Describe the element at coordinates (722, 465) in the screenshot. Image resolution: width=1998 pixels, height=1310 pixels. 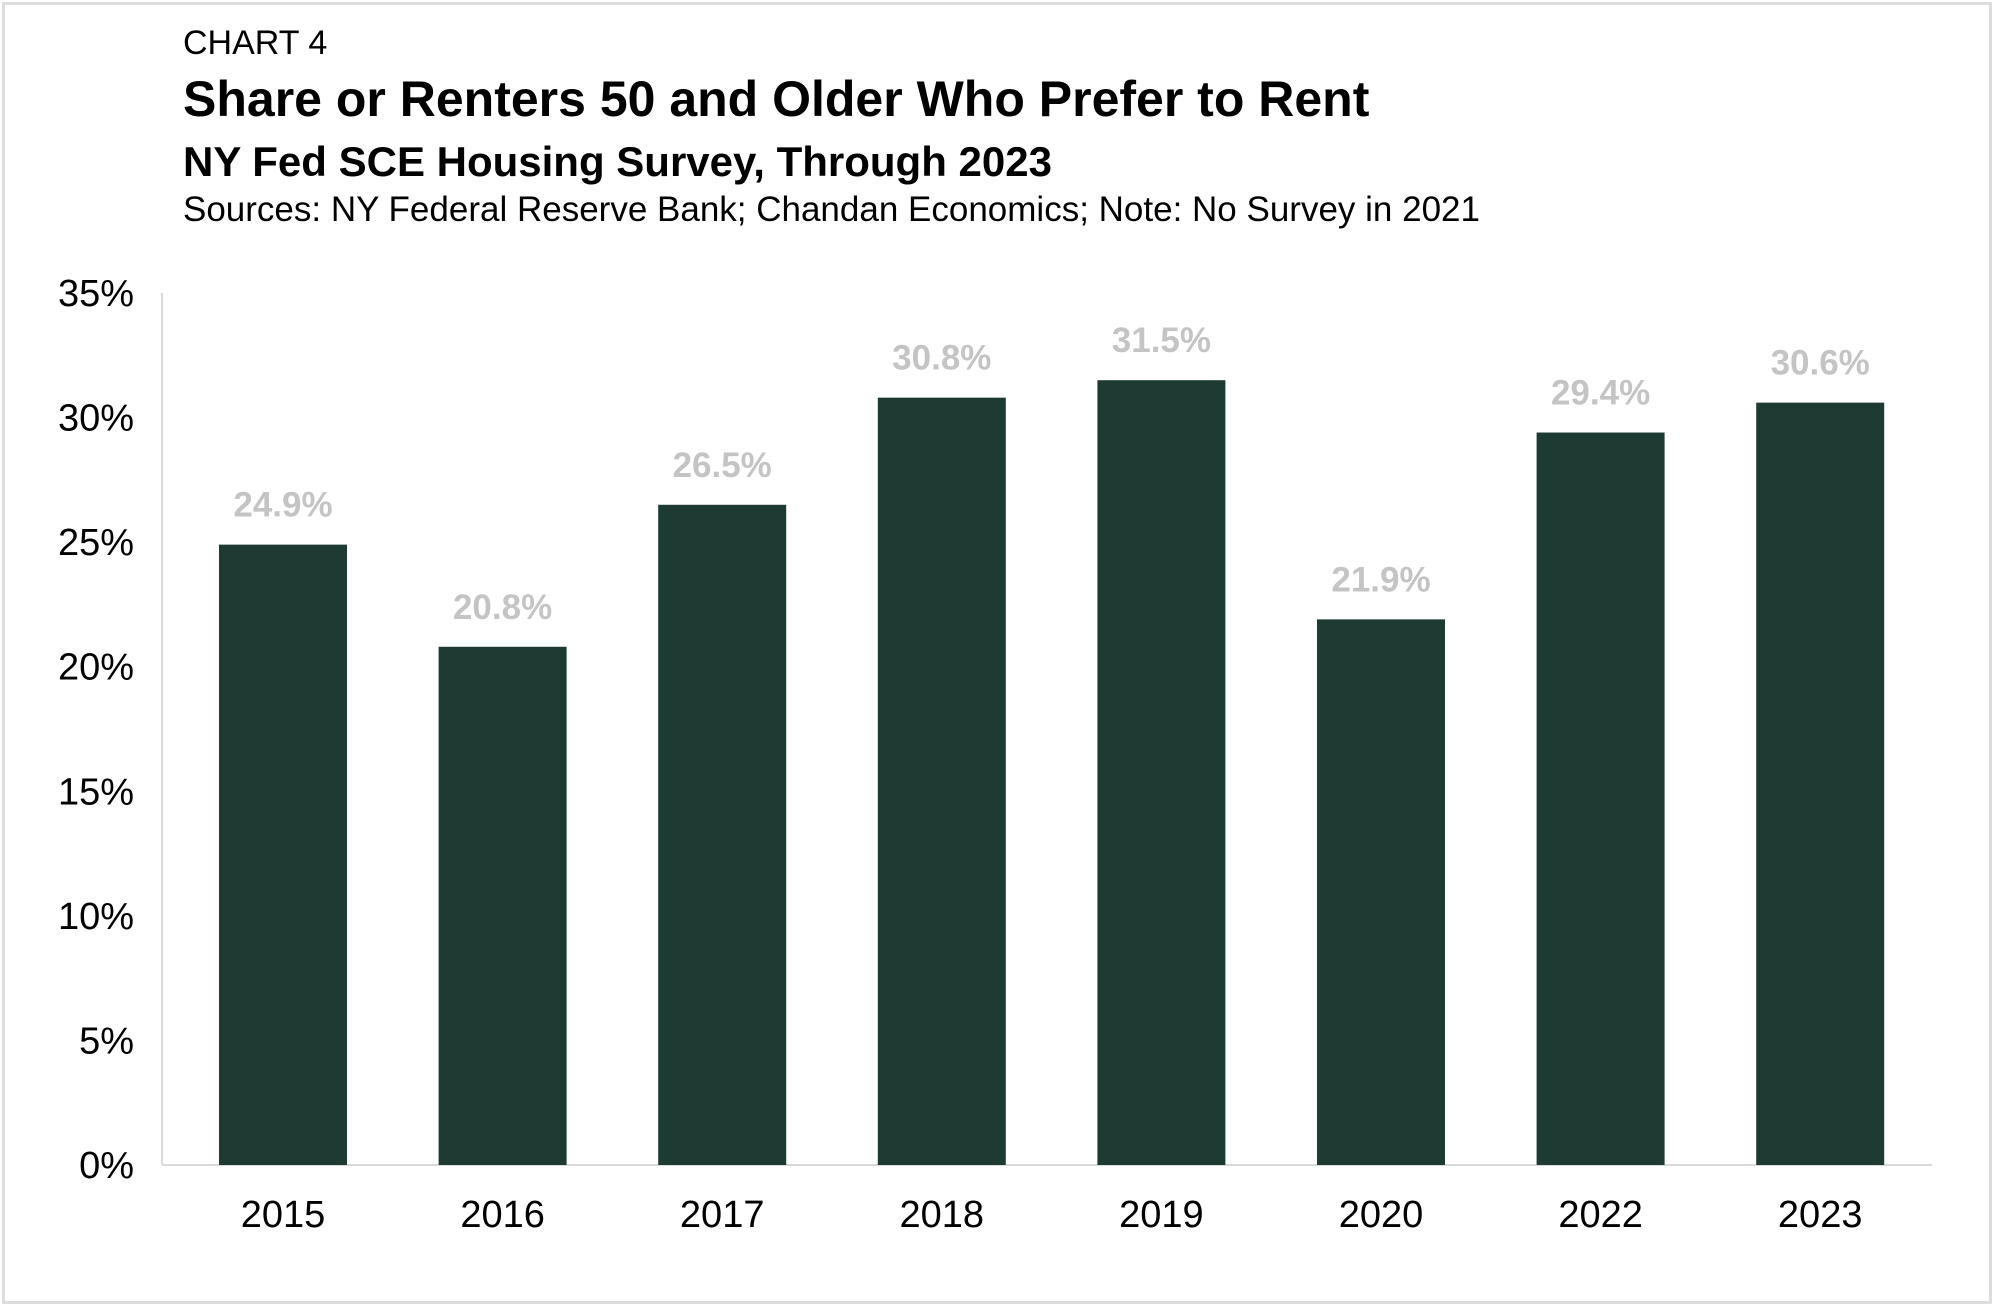
I see `data-label: 26.5%` at that location.